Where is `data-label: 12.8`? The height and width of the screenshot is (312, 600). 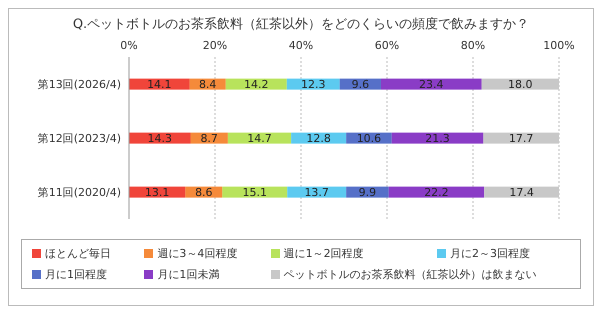 data-label: 12.8 is located at coordinates (318, 139).